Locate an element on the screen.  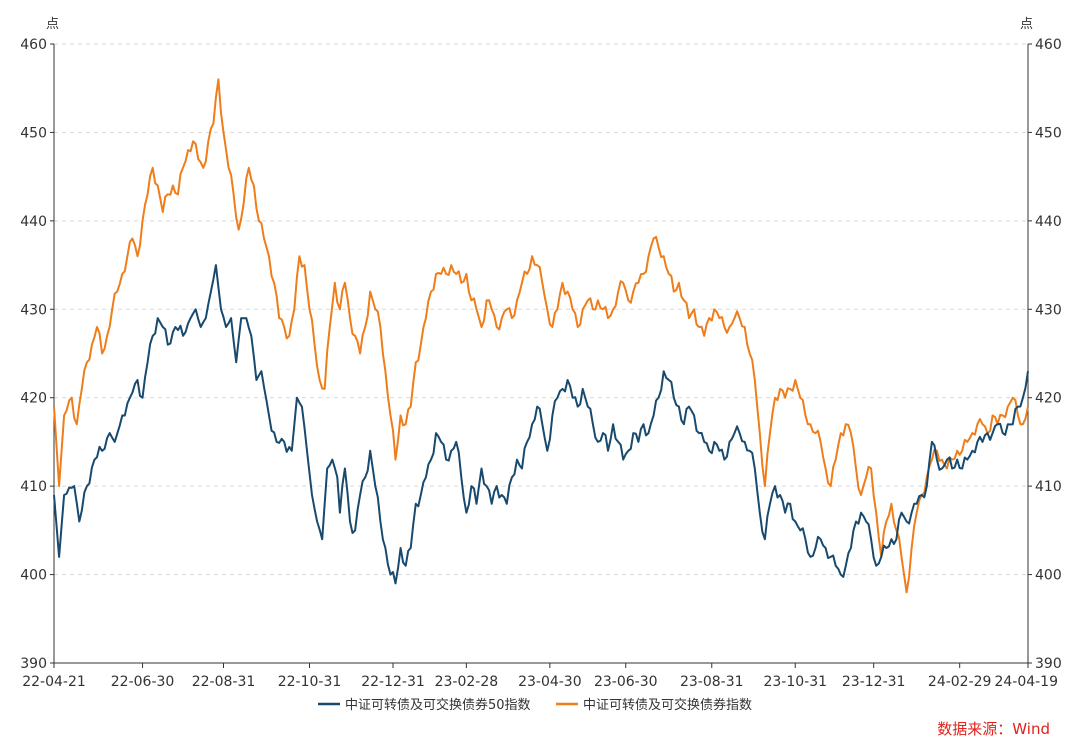
x-tick-label-5: 23-02-28 is located at coordinates (467, 682).